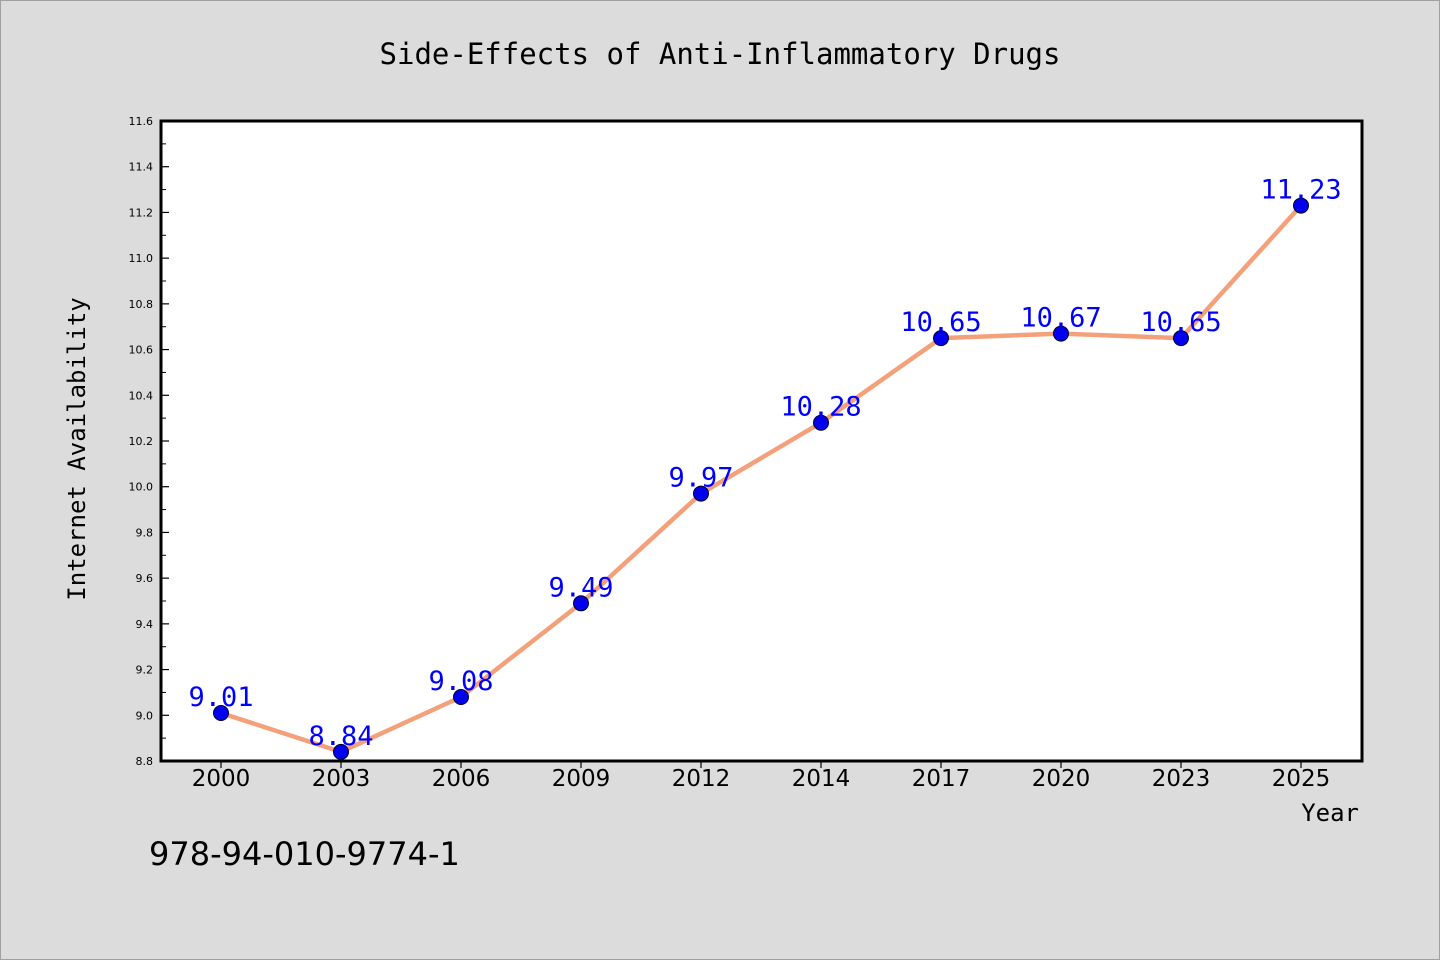  What do you see at coordinates (1300, 190) in the screenshot?
I see `data-label: 11.23` at bounding box center [1300, 190].